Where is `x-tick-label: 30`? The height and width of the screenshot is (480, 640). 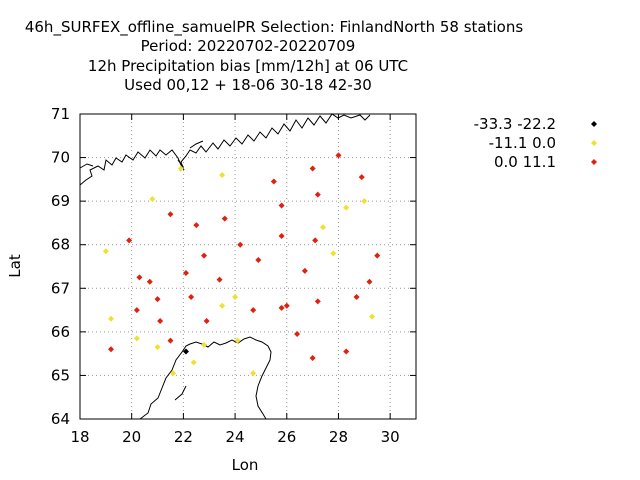
x-tick-label: 30 is located at coordinates (390, 437).